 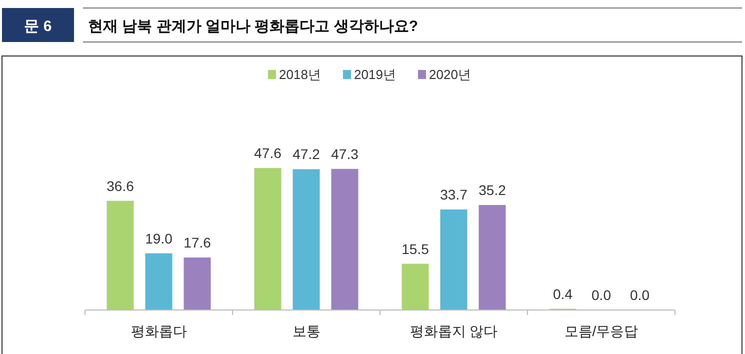 What do you see at coordinates (306, 154) in the screenshot?
I see `data-label: 47.2` at bounding box center [306, 154].